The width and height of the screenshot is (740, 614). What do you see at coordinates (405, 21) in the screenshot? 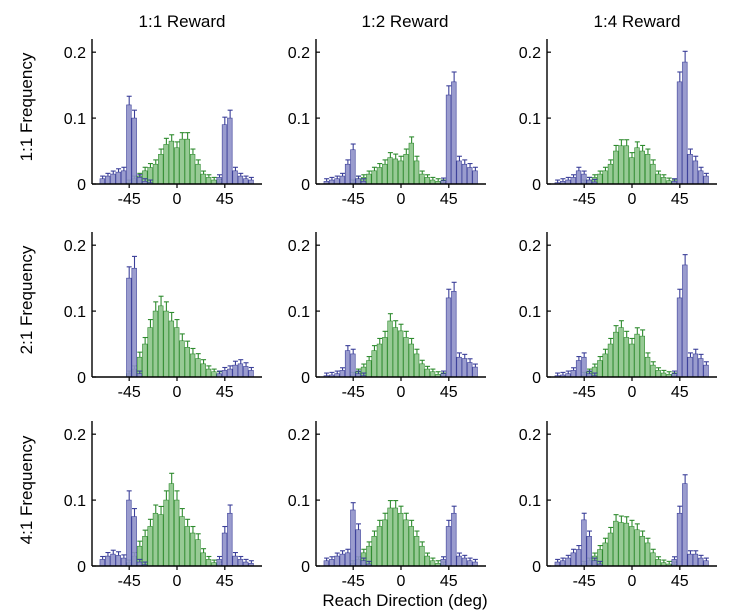
I see `column-title-2: 1:2 Reward` at bounding box center [405, 21].